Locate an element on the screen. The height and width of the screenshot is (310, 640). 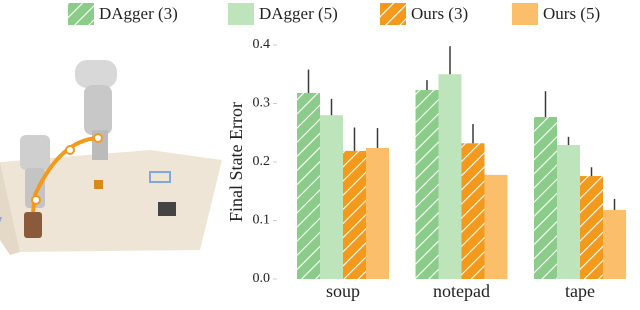
trajectory is located at coordinates (65, 174).